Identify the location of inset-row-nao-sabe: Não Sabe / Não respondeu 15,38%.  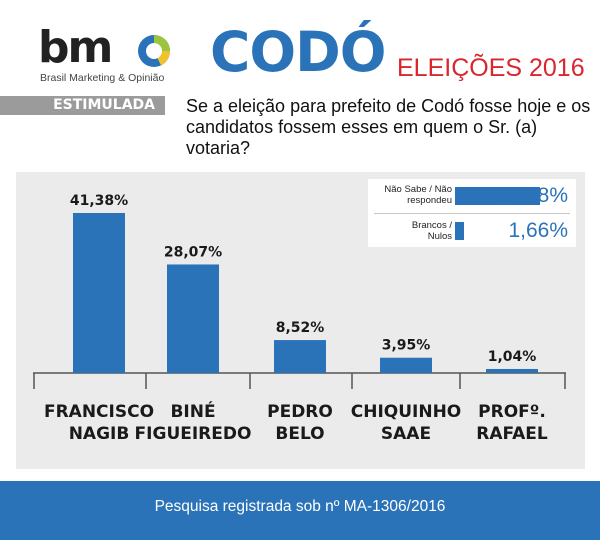
(472, 194).